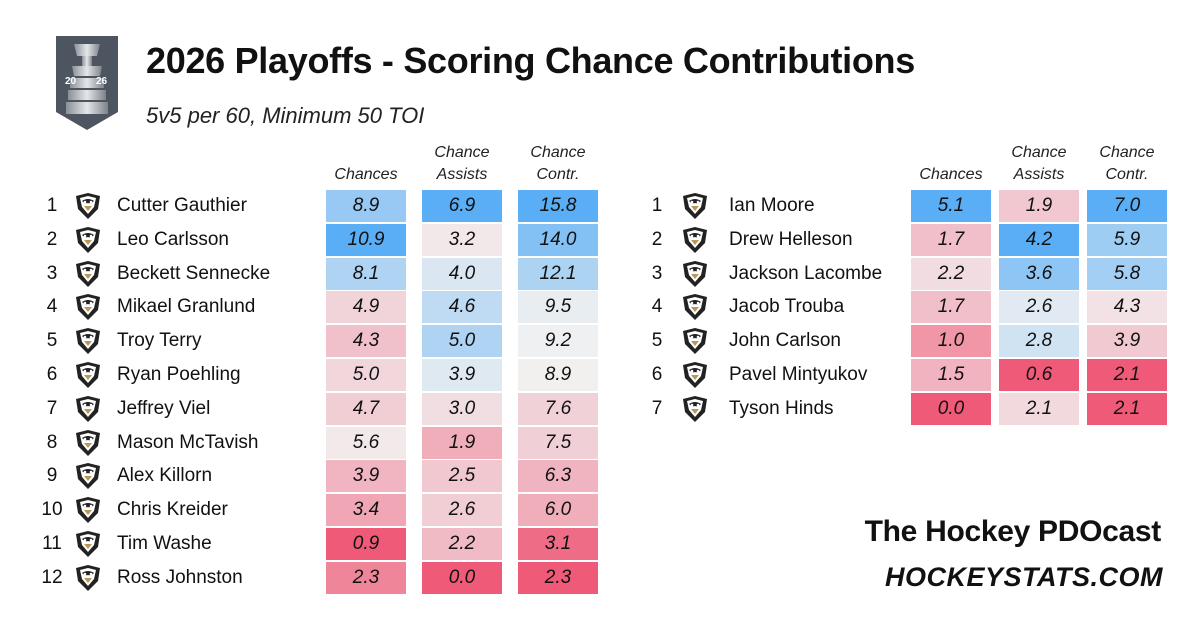 This screenshot has width=1199, height=637. I want to click on player-name: Cutter Gauthier, so click(182, 205).